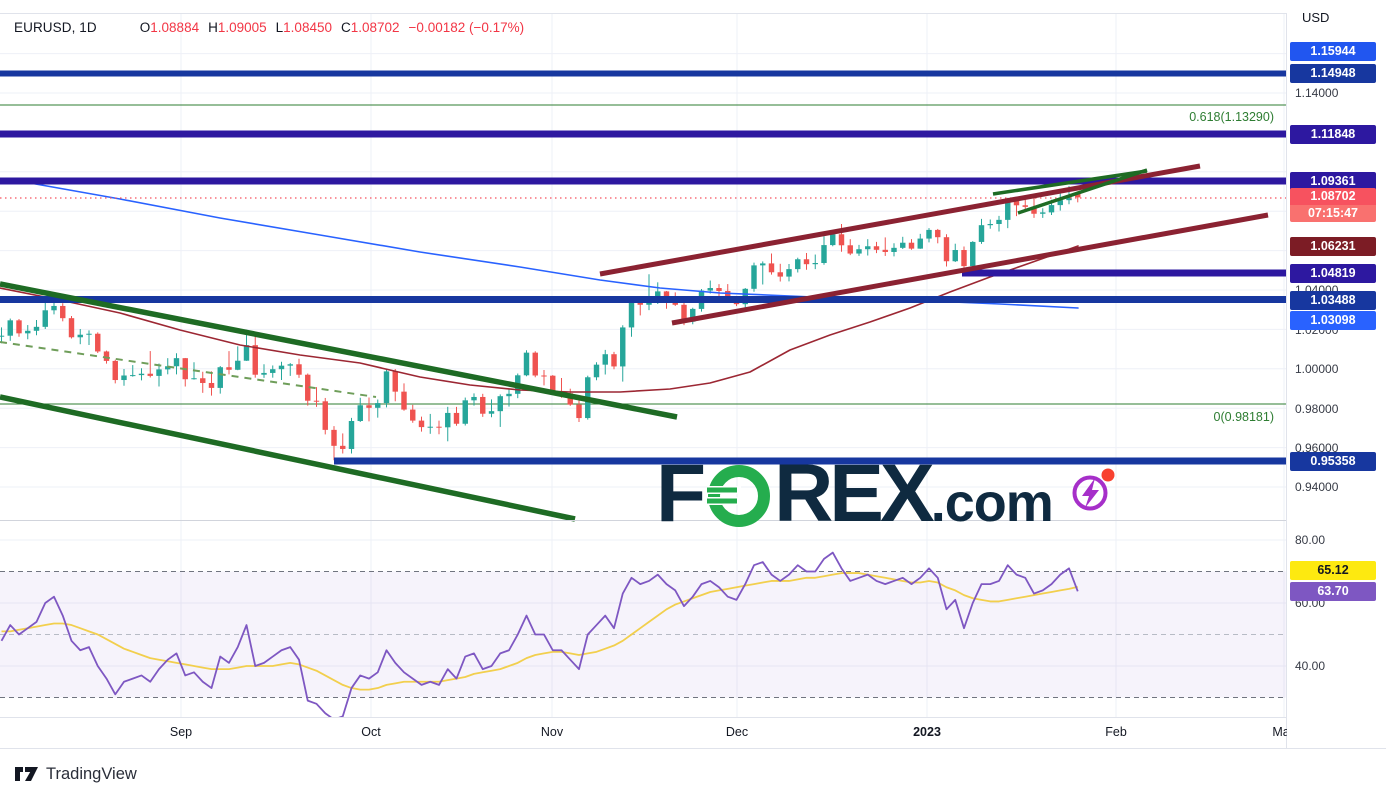  I want to click on time-tick-2023: 2023, so click(927, 732).